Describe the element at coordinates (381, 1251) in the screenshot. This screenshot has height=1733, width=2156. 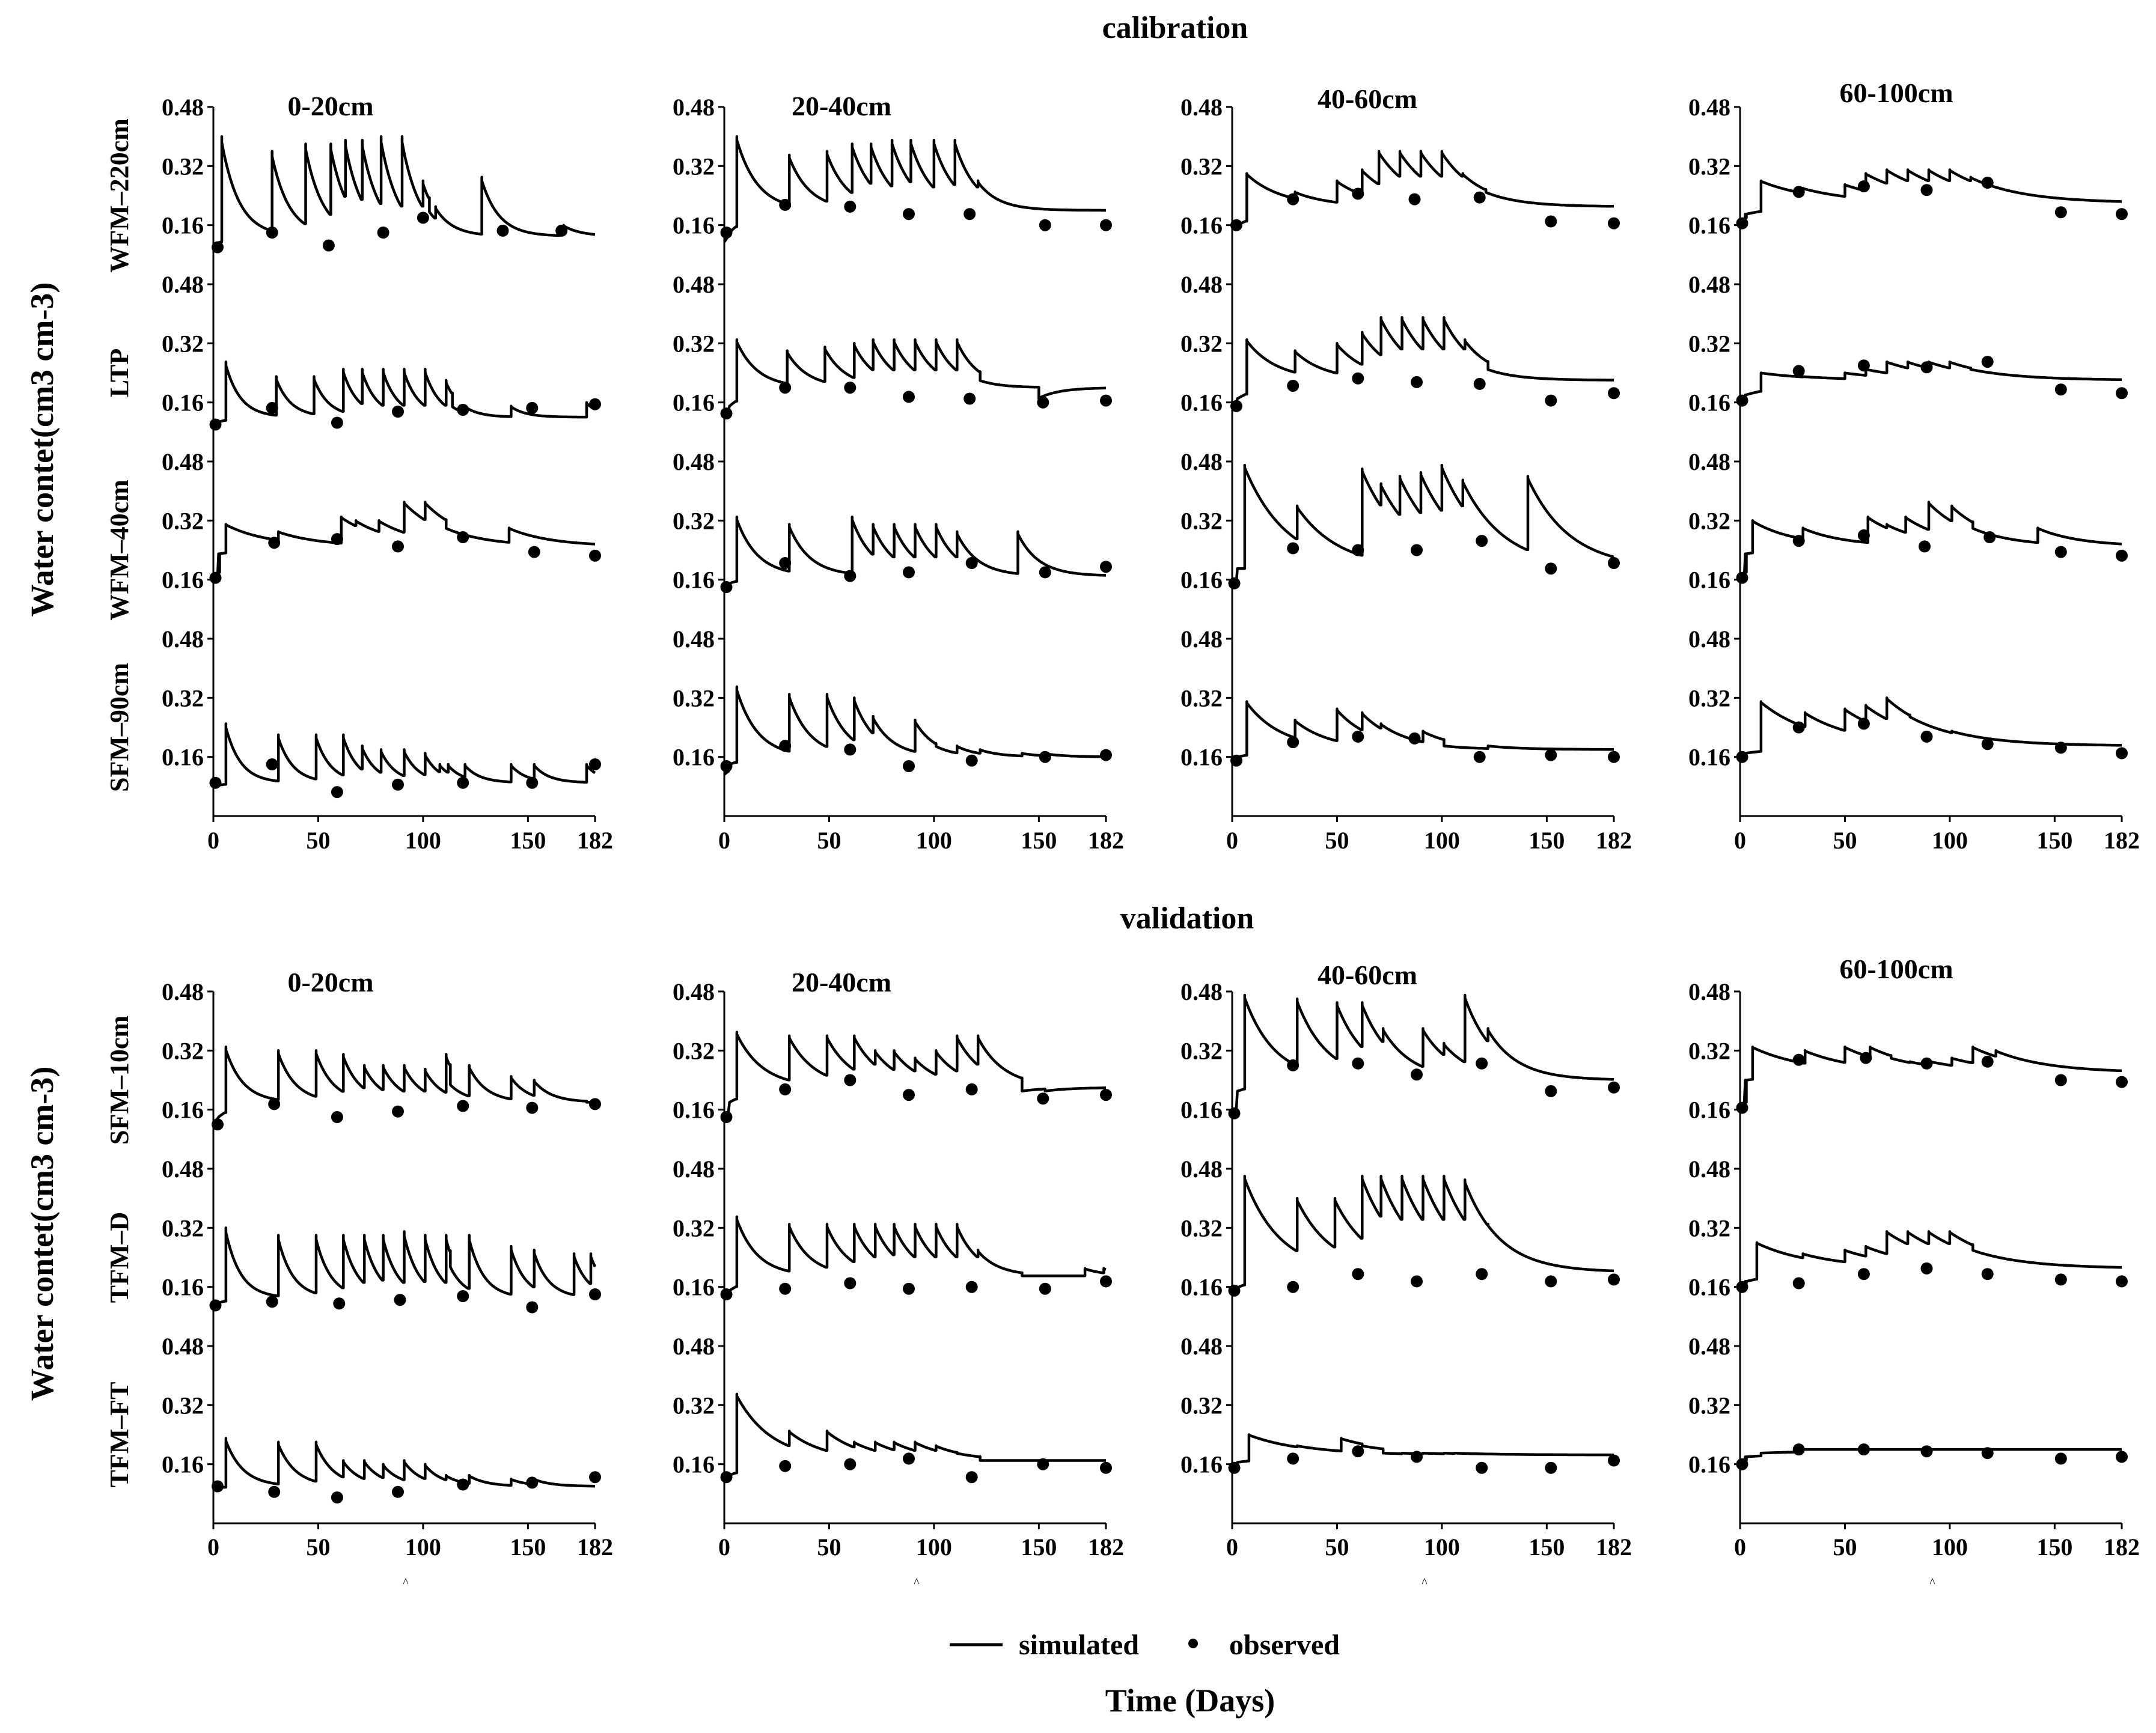
I see `panel-validation-tfm-d-0-20cm: 0.16 0.32 0.48` at that location.